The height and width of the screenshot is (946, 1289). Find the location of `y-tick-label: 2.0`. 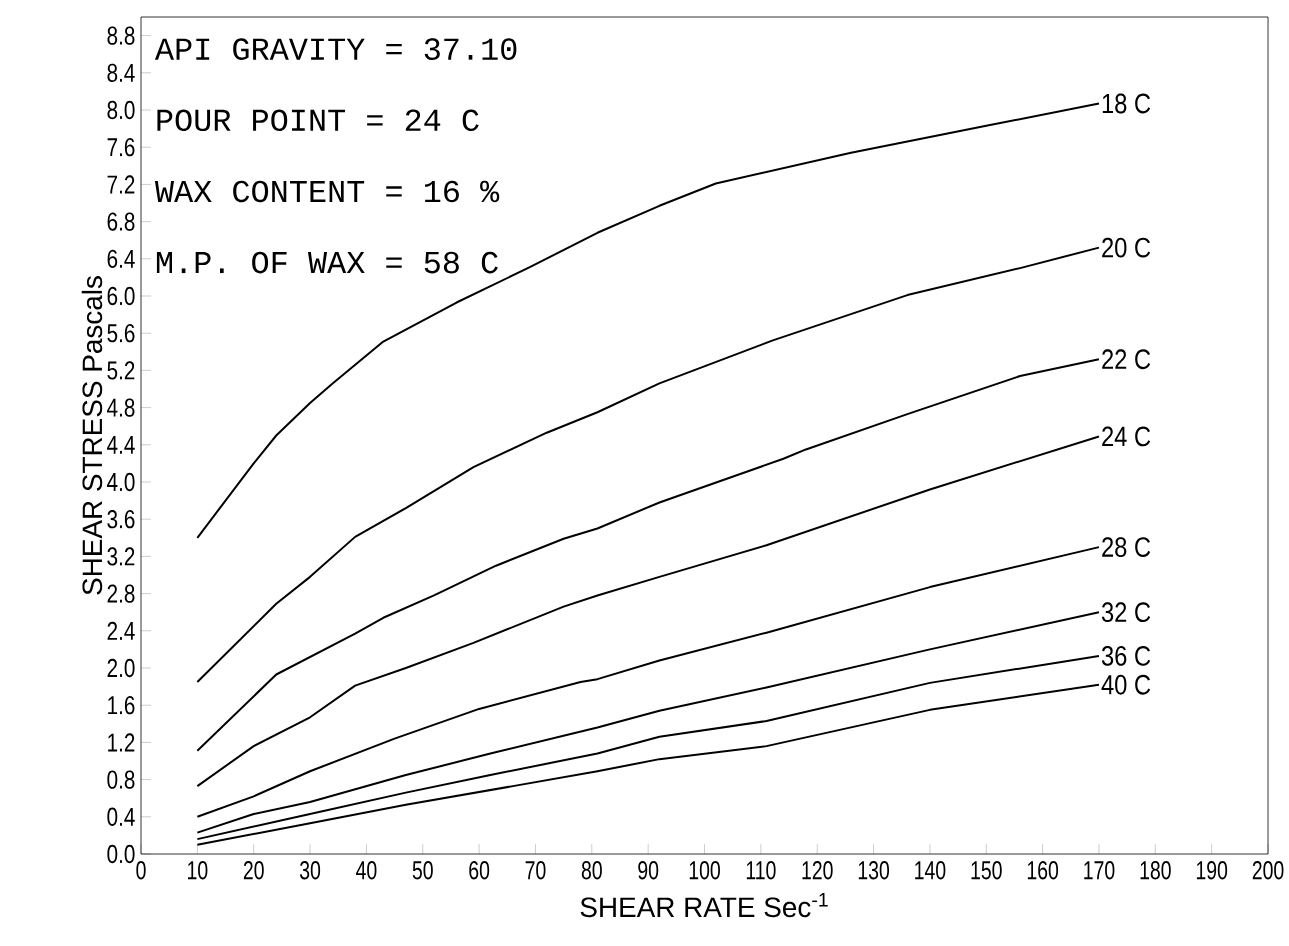

y-tick-label: 2.0 is located at coordinates (121, 668).